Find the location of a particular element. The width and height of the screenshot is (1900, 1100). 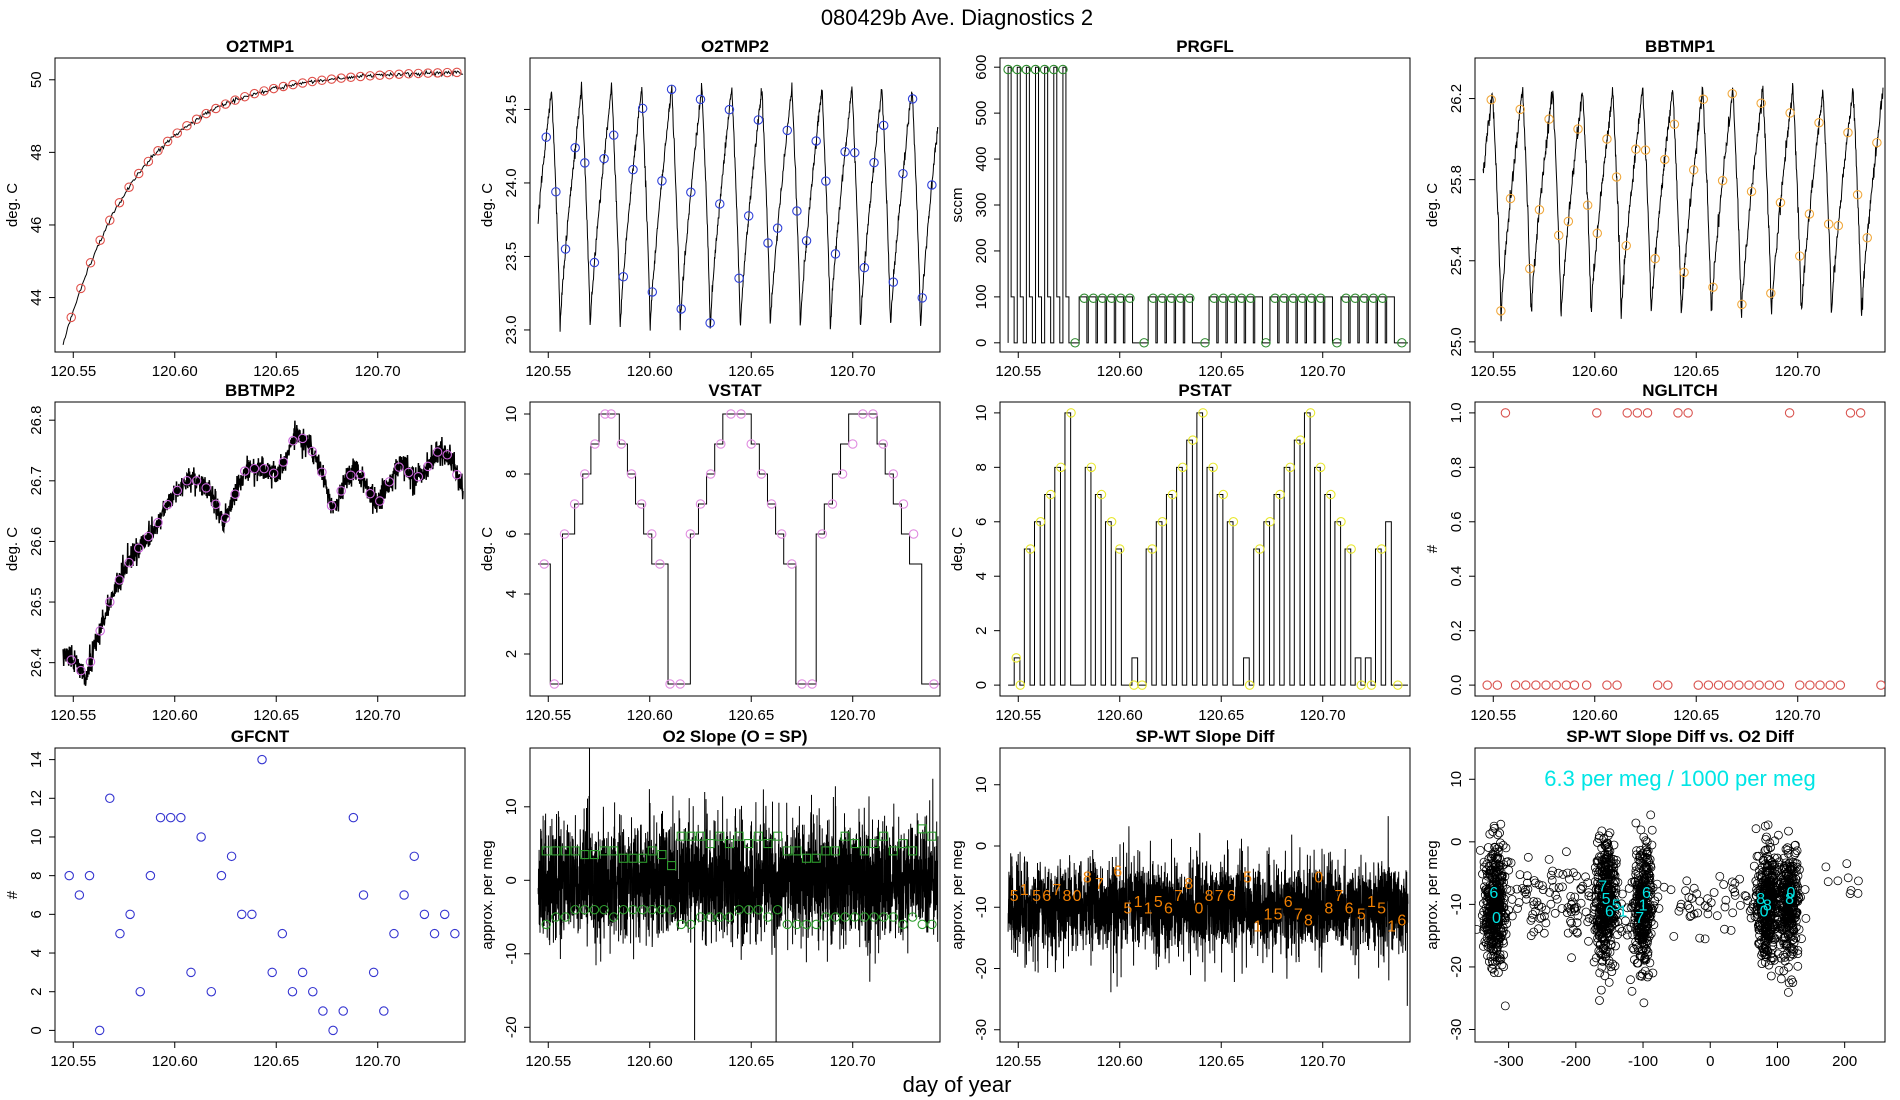

y-tick-label: 0.0 is located at coordinates (1456, 685).